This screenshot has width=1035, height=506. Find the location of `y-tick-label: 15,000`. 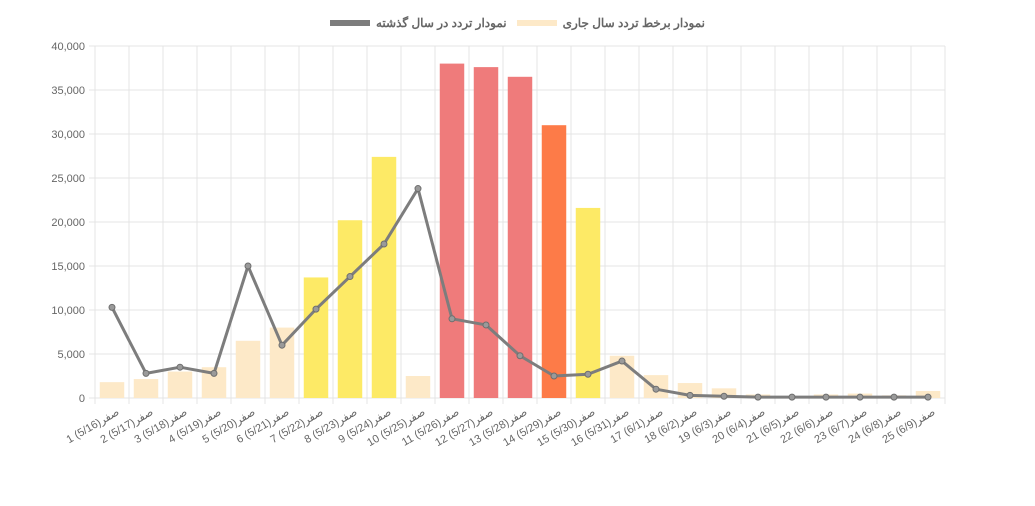

y-tick-label: 15,000 is located at coordinates (68, 267).